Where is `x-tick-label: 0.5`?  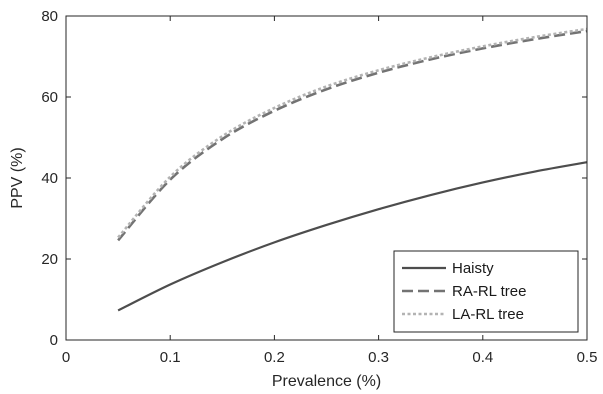 x-tick-label: 0.5 is located at coordinates (587, 357).